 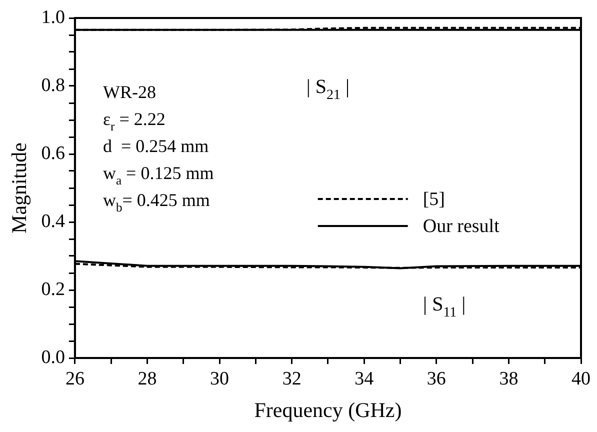 I want to click on x-tick-label: 38, so click(x=508, y=379).